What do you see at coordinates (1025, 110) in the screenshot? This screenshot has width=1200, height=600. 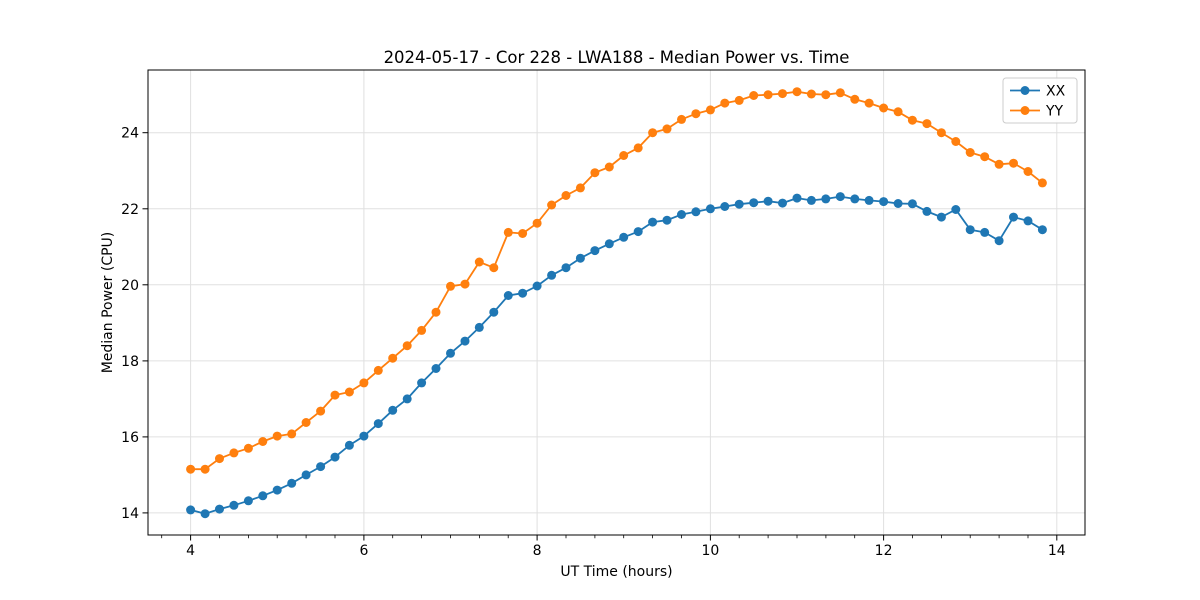 I see `legend-marker` at bounding box center [1025, 110].